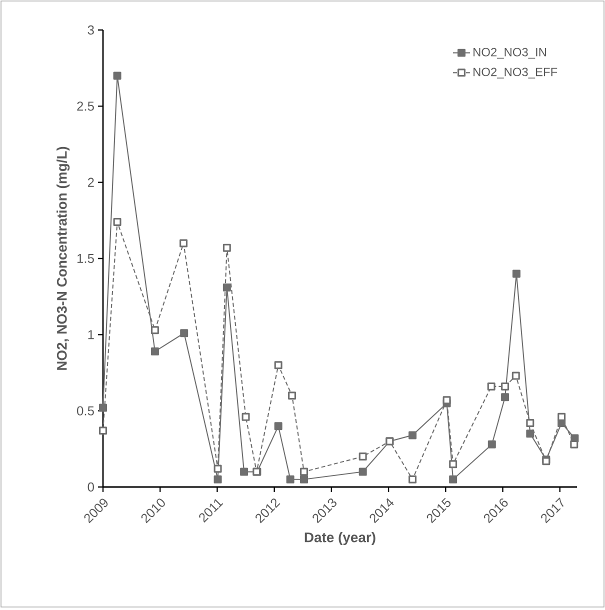 The height and width of the screenshot is (610, 605). What do you see at coordinates (85, 411) in the screenshot?
I see `y-tick-label: 0.5` at bounding box center [85, 411].